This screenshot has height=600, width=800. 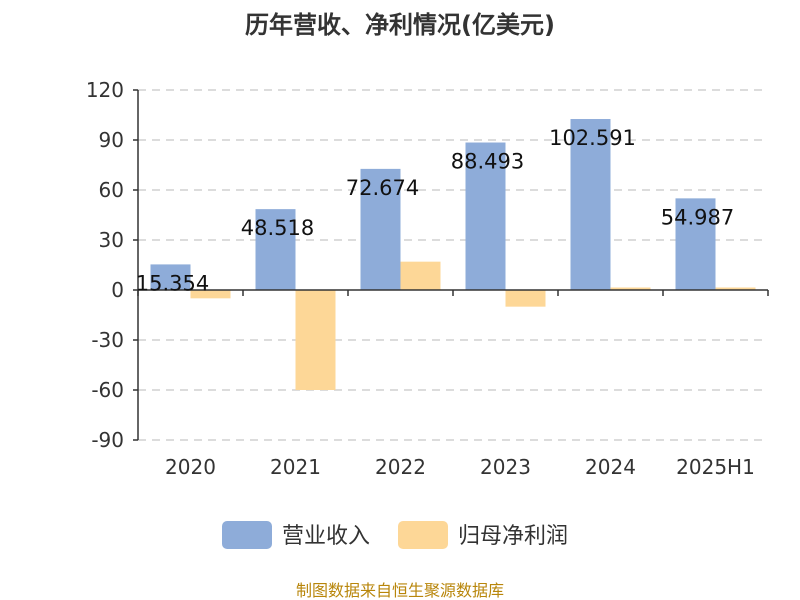 I want to click on x-tick-label: 2024, so click(x=610, y=467).